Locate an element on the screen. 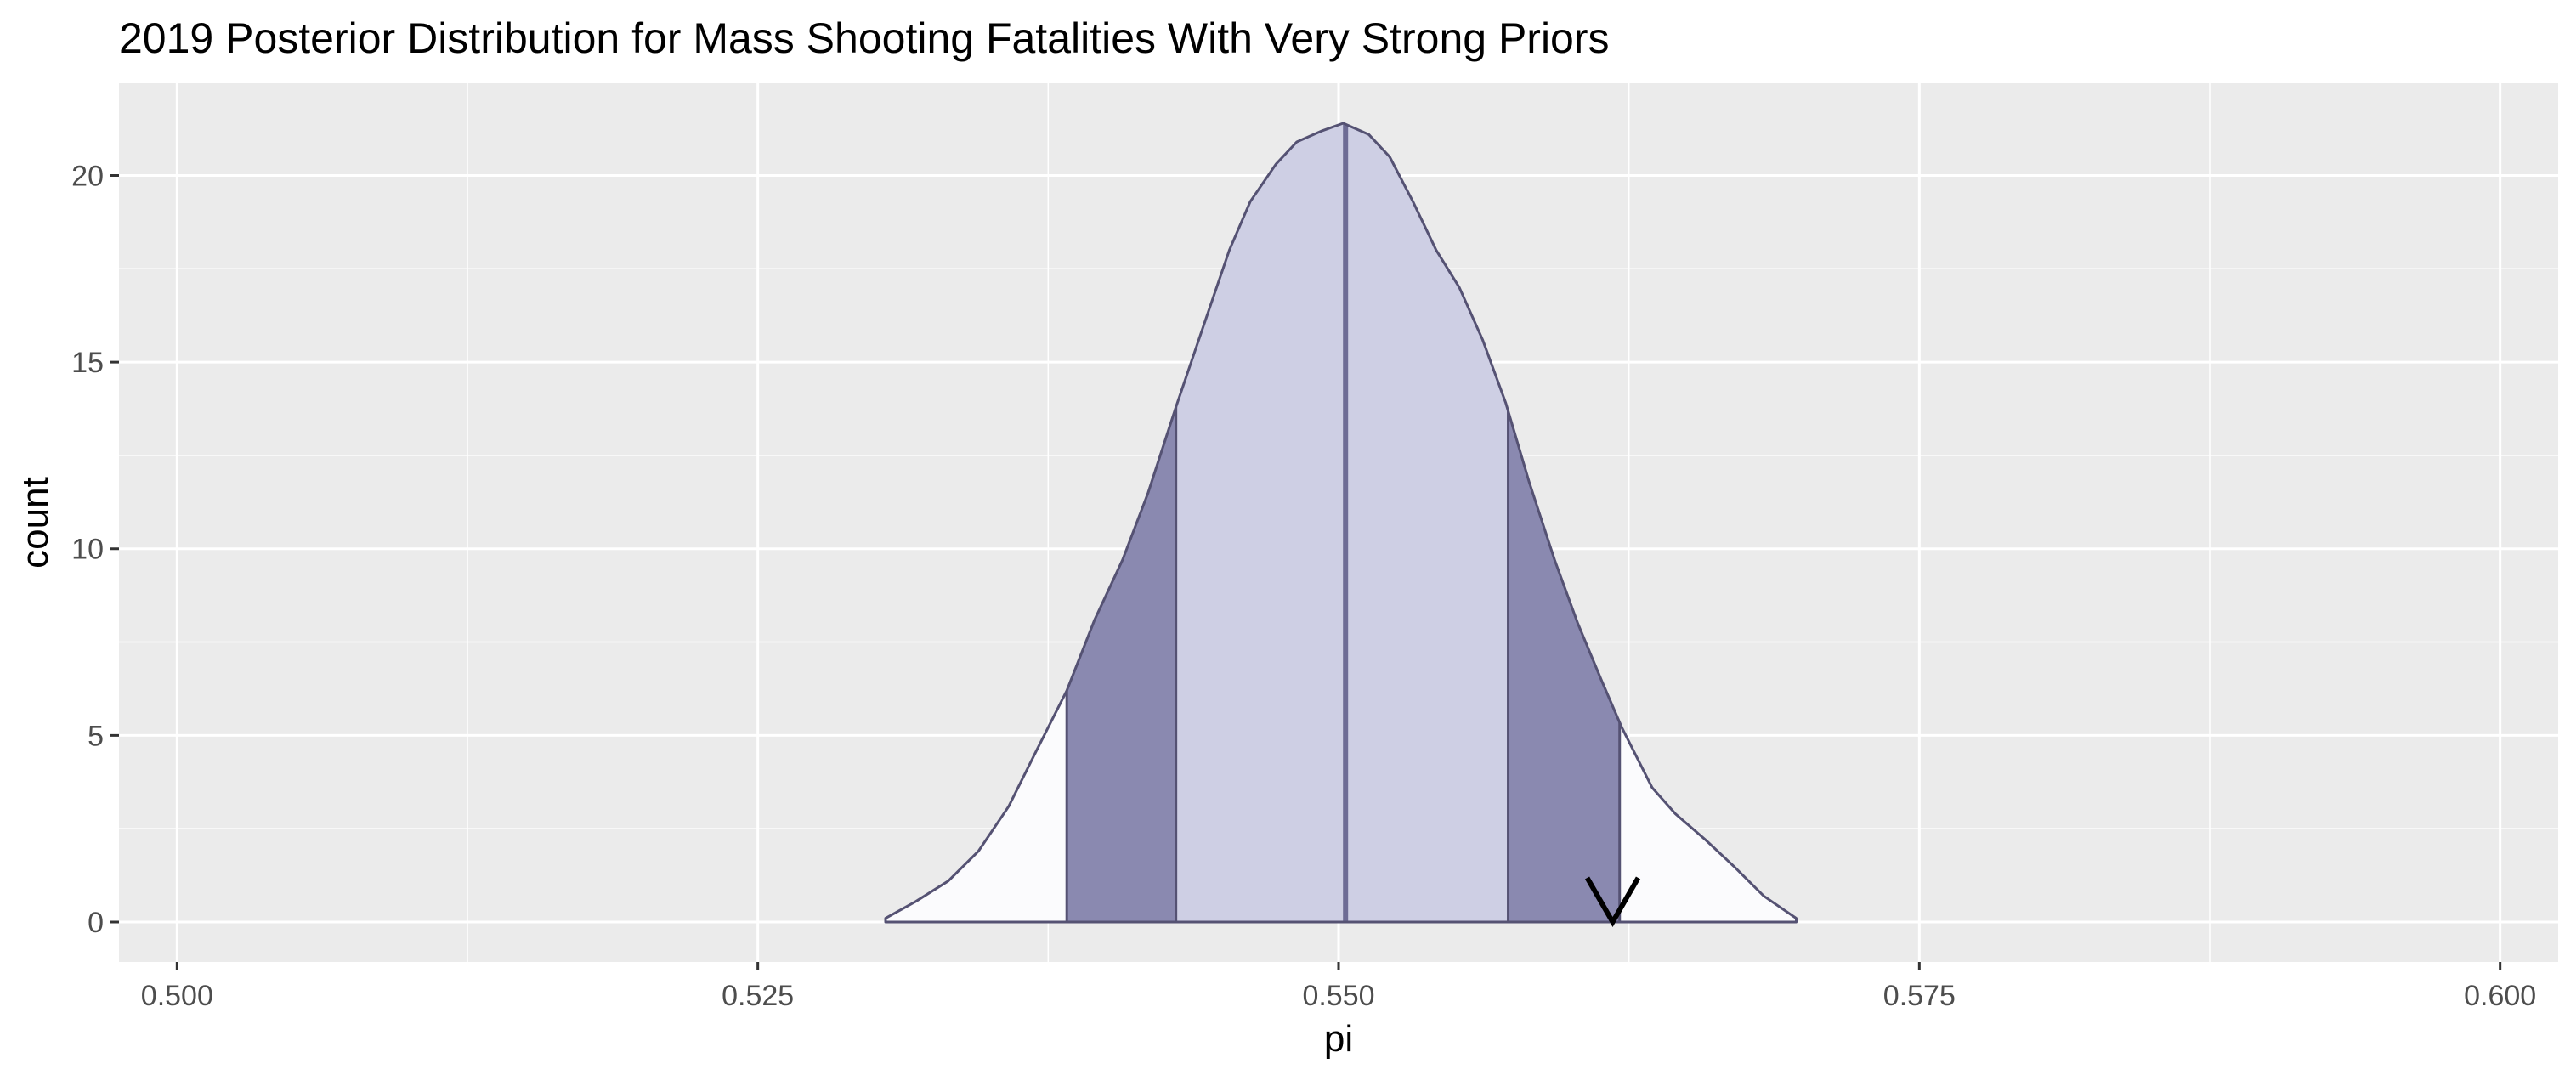 The image size is (2576, 1075). inner-interval-area is located at coordinates (1342, 522).